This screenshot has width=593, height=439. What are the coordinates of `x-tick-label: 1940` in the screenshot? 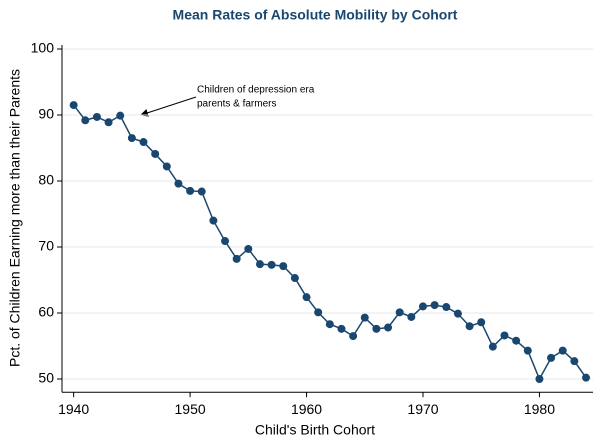 It's located at (73, 409).